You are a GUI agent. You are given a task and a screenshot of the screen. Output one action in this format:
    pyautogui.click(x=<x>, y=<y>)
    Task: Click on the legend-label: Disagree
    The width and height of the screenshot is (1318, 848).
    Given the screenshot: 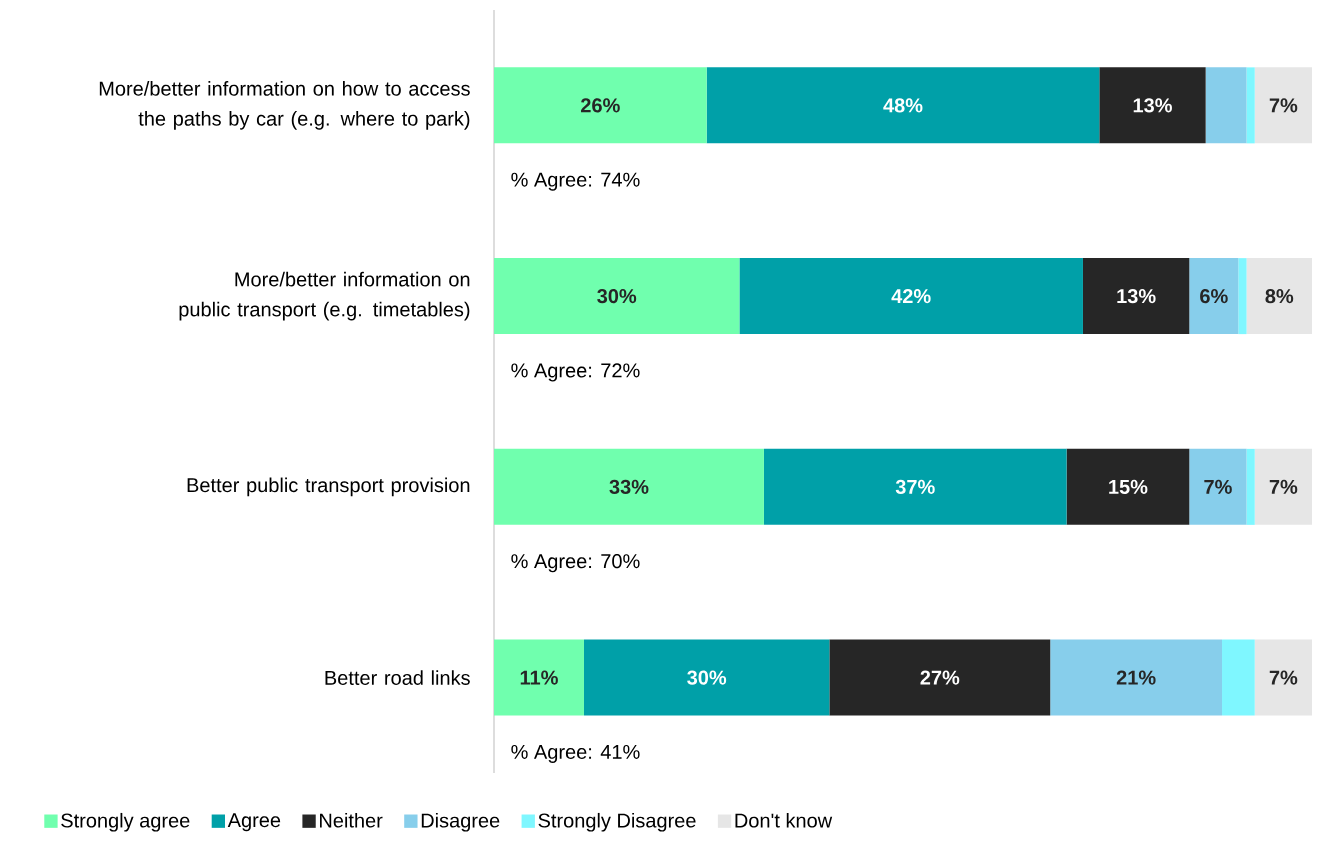 What is the action you would take?
    pyautogui.click(x=460, y=822)
    